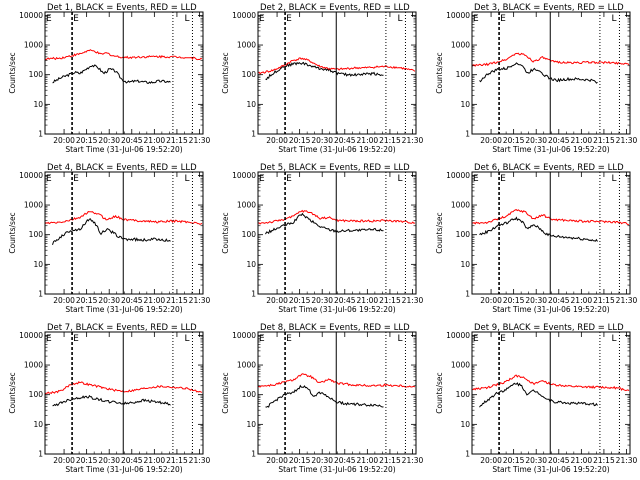 This screenshot has height=480, width=640. What do you see at coordinates (122, 328) in the screenshot?
I see `panel-title: Det 7, BLACK = Events, RED = LLD` at bounding box center [122, 328].